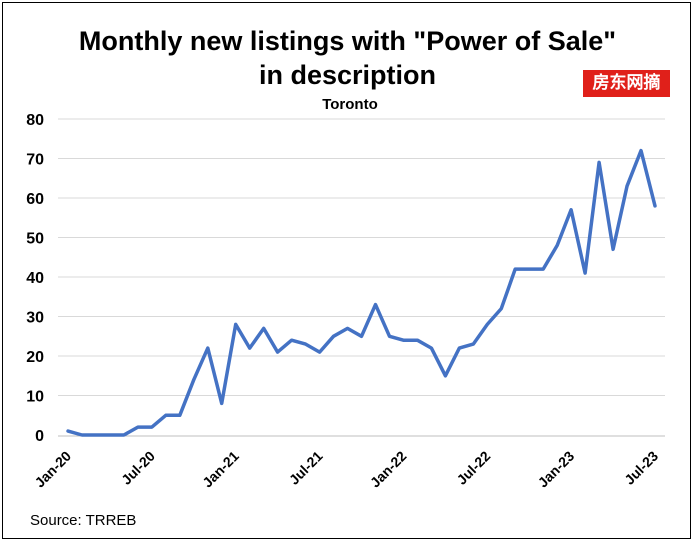 The width and height of the screenshot is (695, 543). Describe the element at coordinates (83, 520) in the screenshot. I see `source-note: Source: TRREB` at that location.